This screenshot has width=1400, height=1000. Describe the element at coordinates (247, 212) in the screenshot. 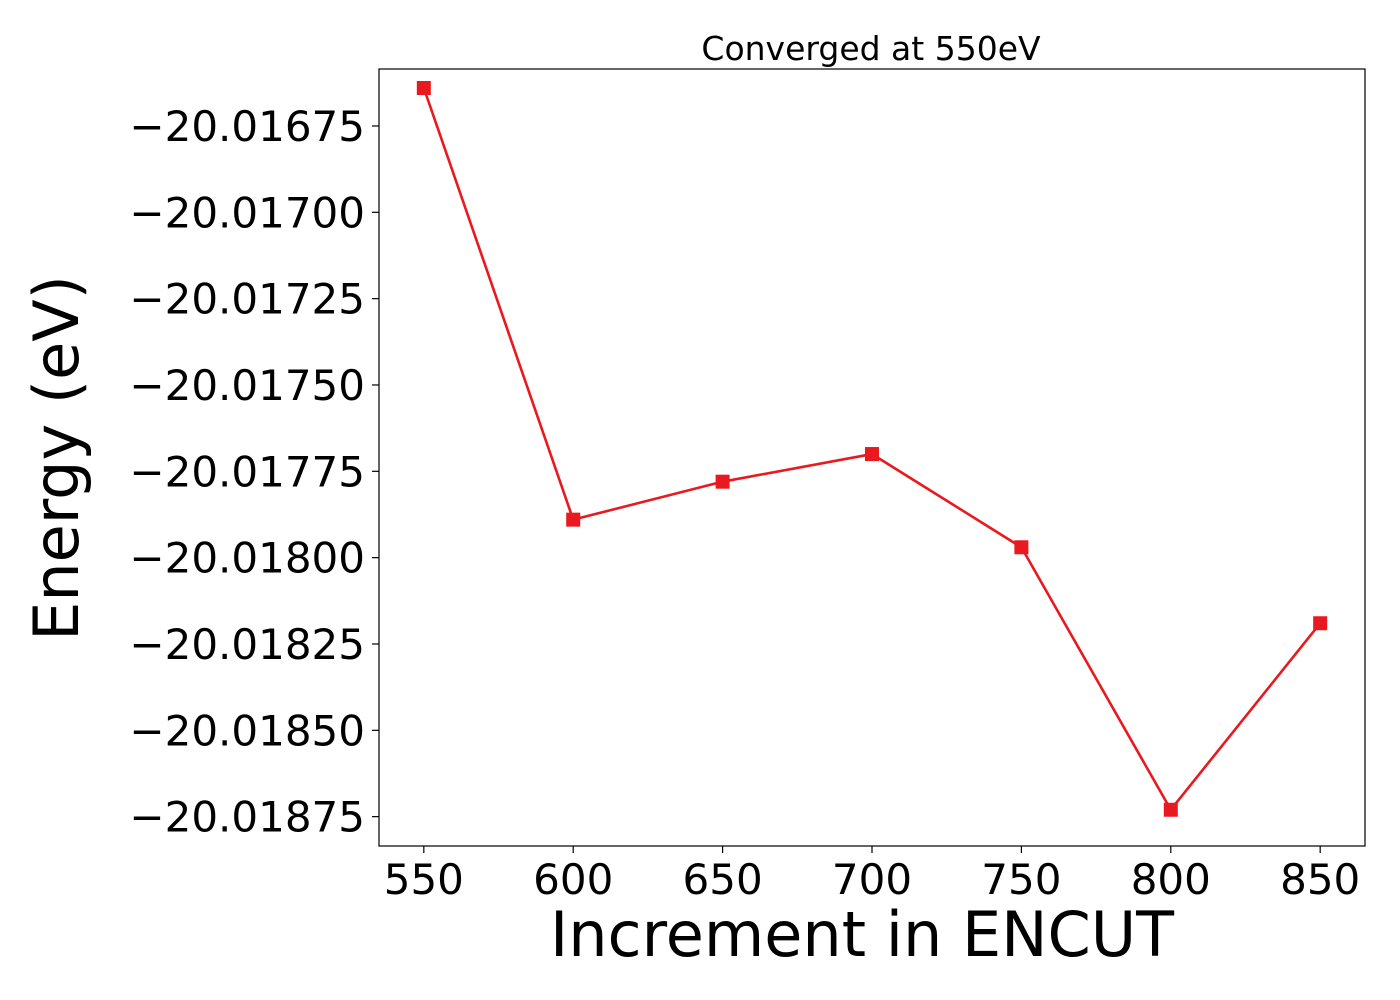

I see `y-tick-label: −20.01700` at that location.